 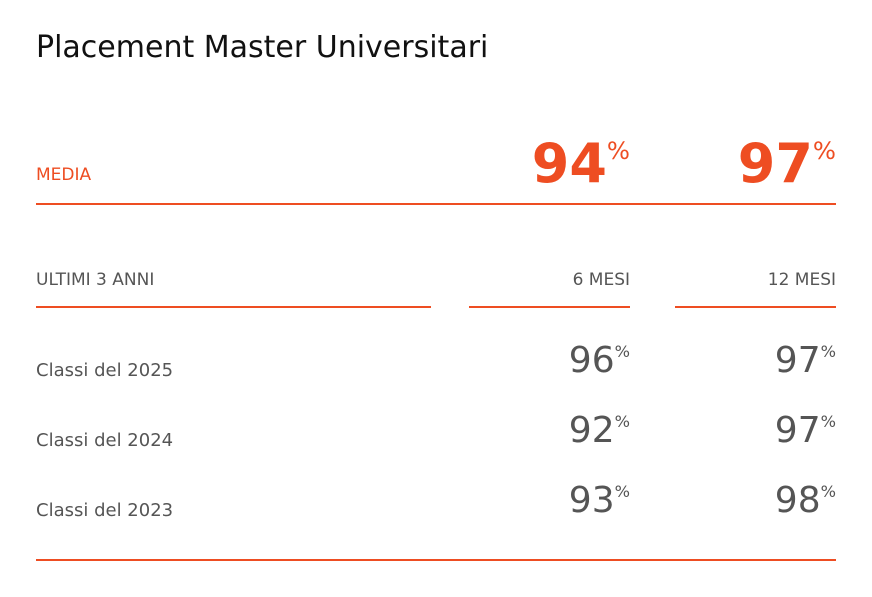 I want to click on average-label: MEDIA, so click(x=64, y=175).